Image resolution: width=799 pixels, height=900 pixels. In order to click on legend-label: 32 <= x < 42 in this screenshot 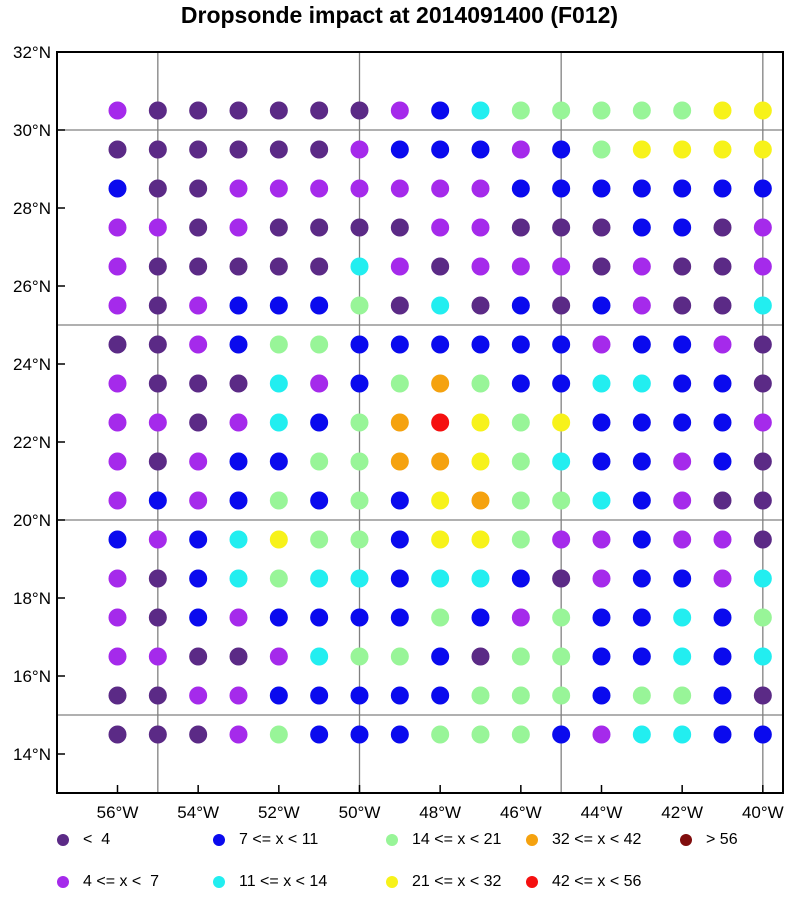, I will do `click(597, 839)`.